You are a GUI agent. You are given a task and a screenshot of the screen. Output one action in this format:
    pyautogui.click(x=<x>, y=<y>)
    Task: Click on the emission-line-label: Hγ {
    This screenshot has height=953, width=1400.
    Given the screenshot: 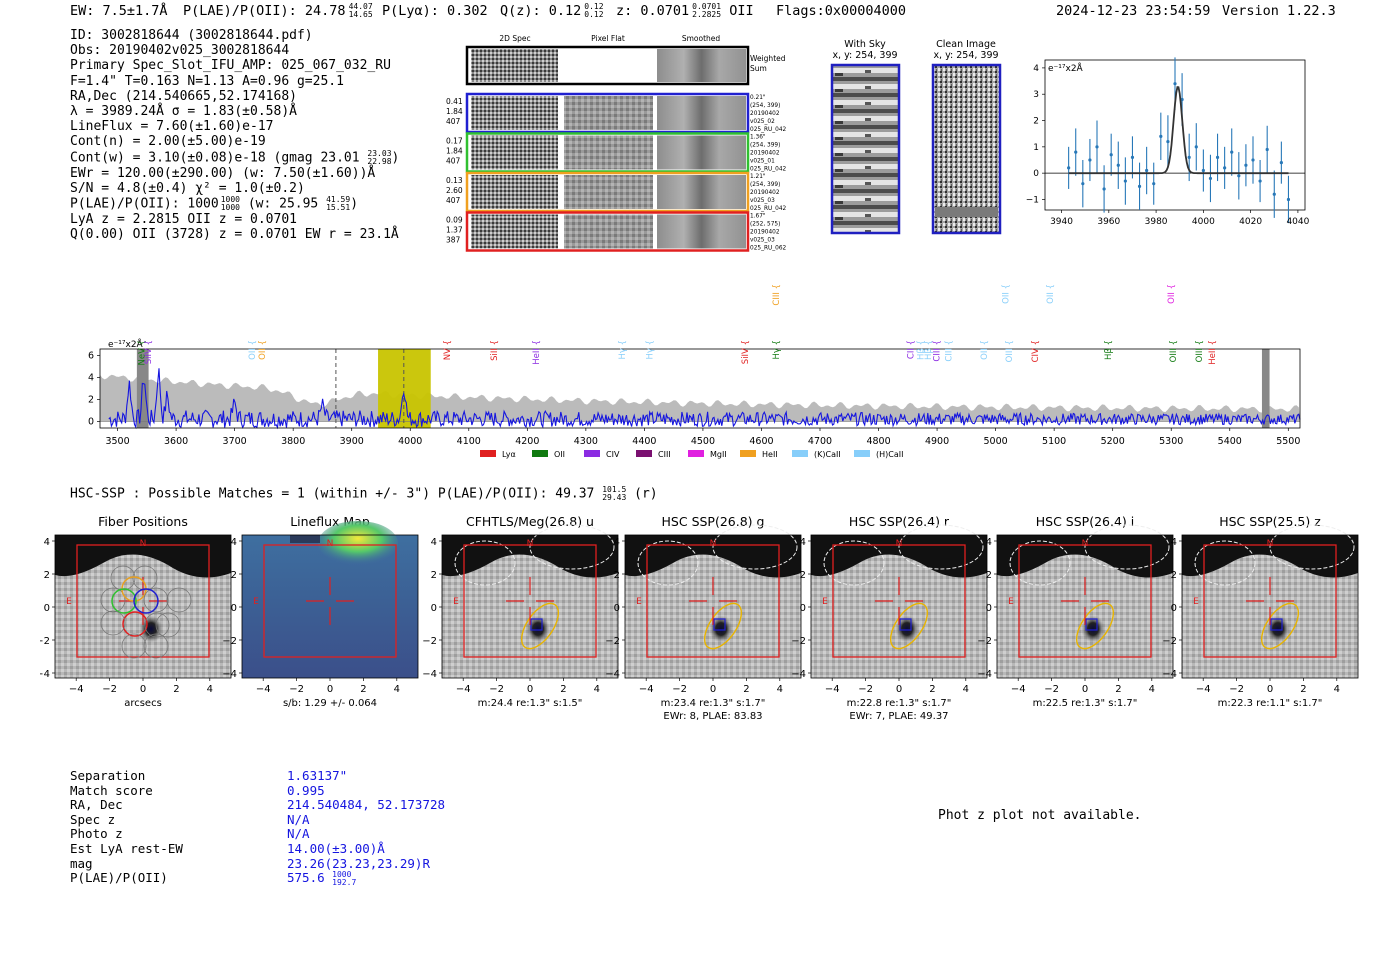 What is the action you would take?
    pyautogui.click(x=651, y=350)
    